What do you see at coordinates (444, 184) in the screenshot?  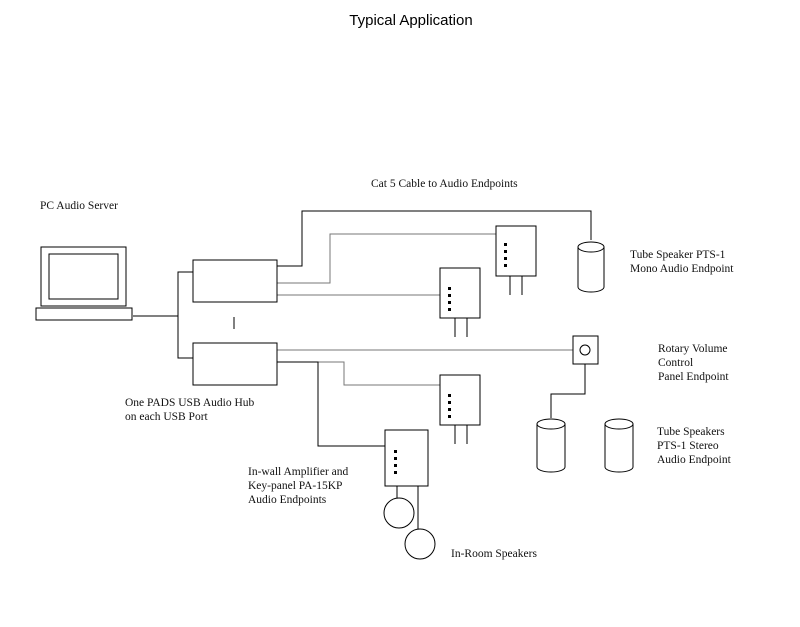 I see `label-cat5-cable: Cat 5 Cable to Audio Endpoints` at bounding box center [444, 184].